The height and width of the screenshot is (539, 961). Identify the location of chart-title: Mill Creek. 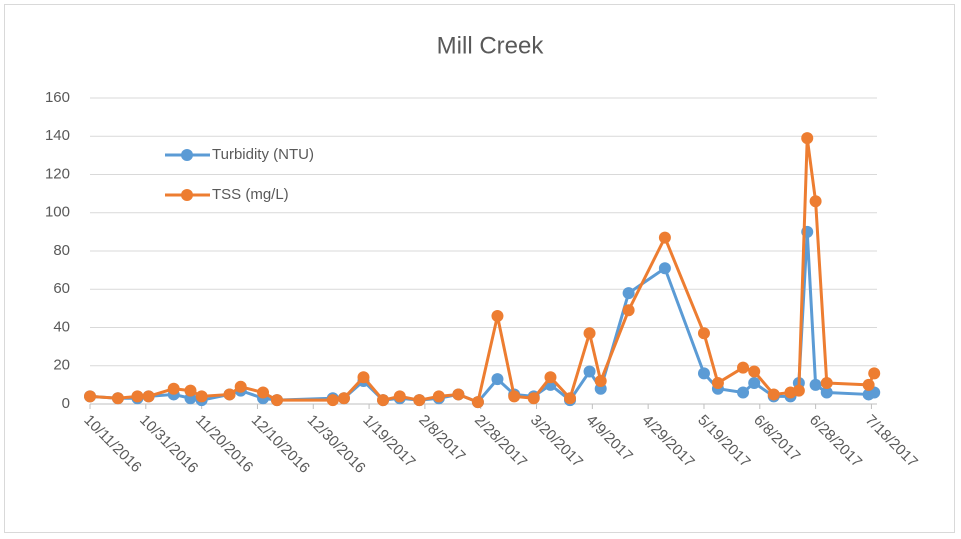
(491, 45).